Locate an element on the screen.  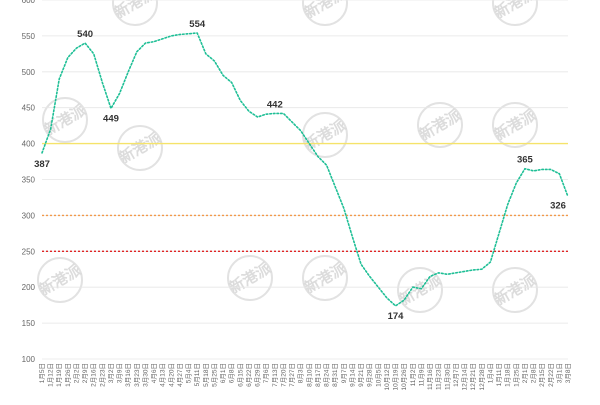
x-tick-label: 12月14日 is located at coordinates (465, 376).